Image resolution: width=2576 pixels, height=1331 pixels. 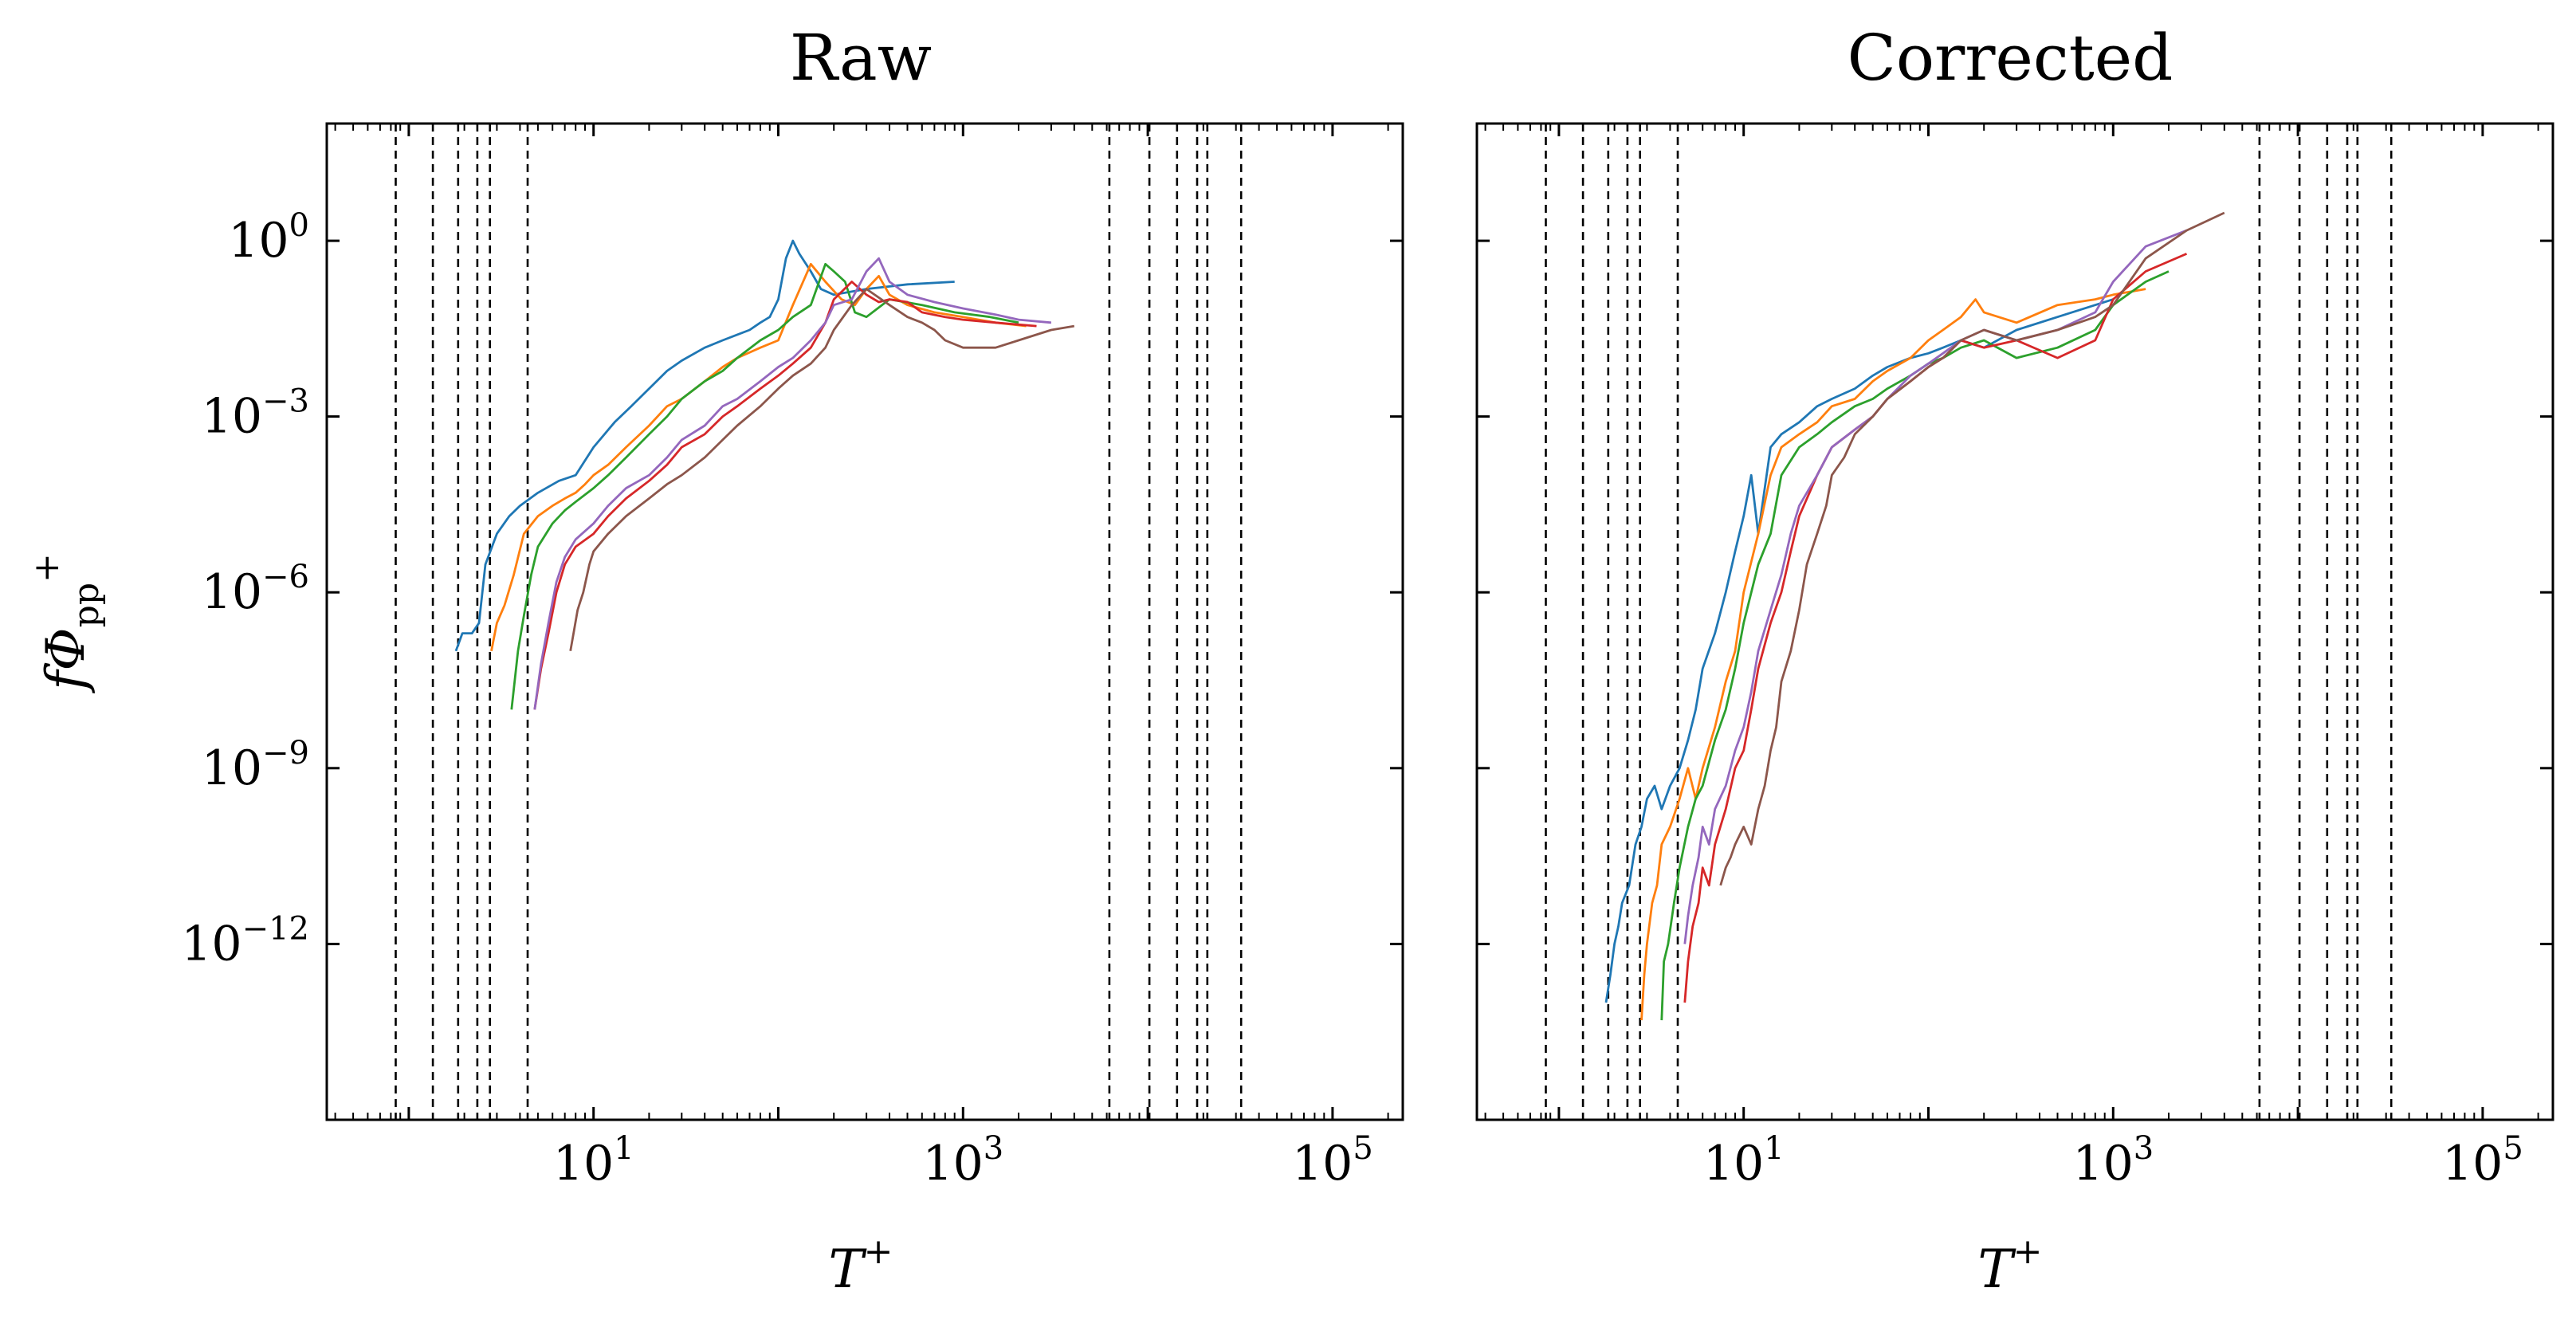 I want to click on y-tick-label: 10⁻⁶, so click(x=255, y=589).